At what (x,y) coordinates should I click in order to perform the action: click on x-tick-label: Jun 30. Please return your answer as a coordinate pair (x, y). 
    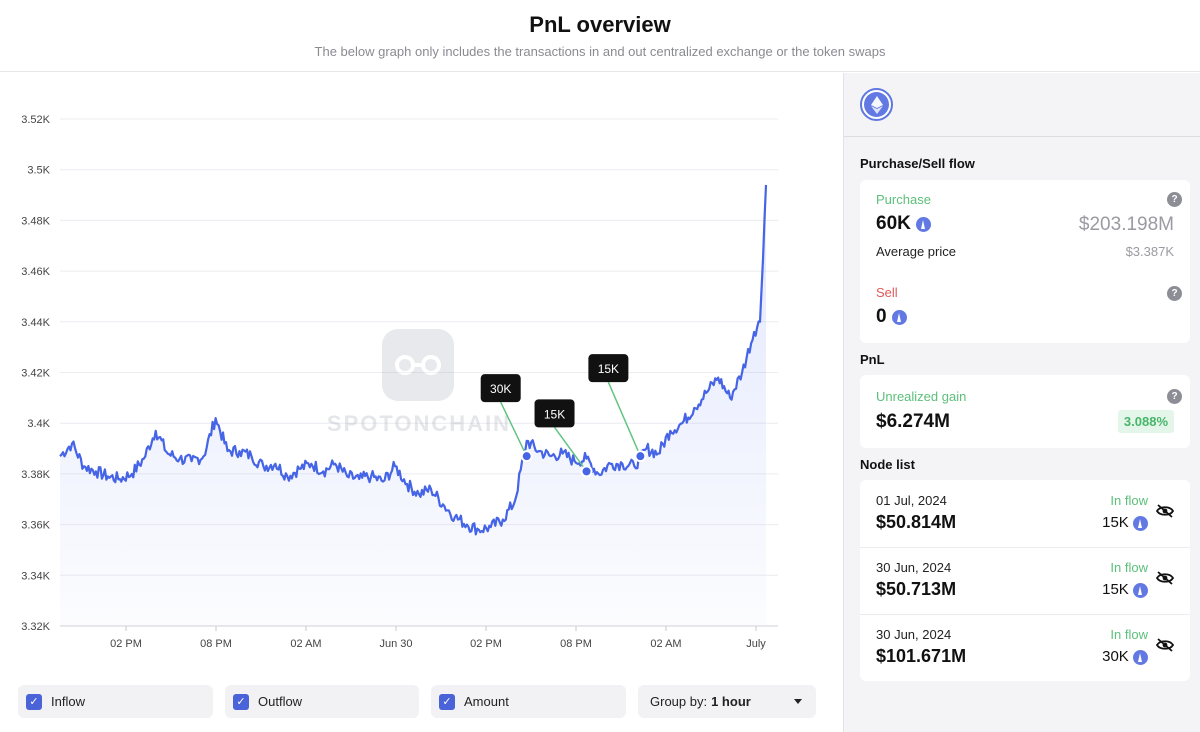
    Looking at the image, I should click on (395, 644).